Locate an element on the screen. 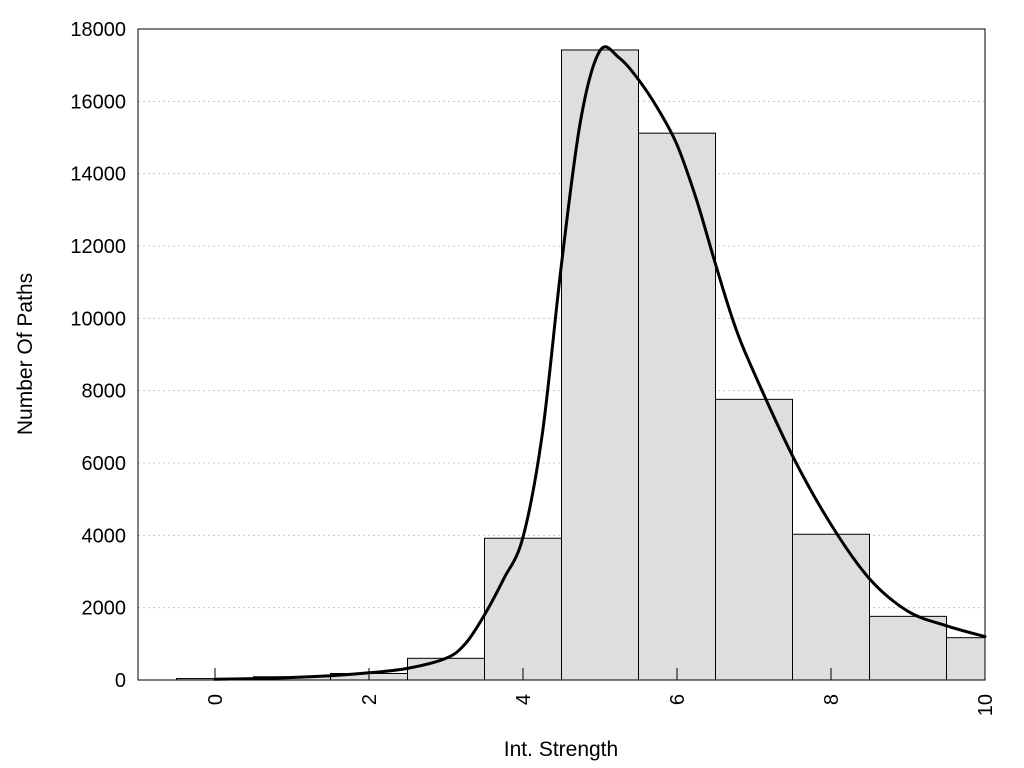  x-tick-label: 0 is located at coordinates (216, 699).